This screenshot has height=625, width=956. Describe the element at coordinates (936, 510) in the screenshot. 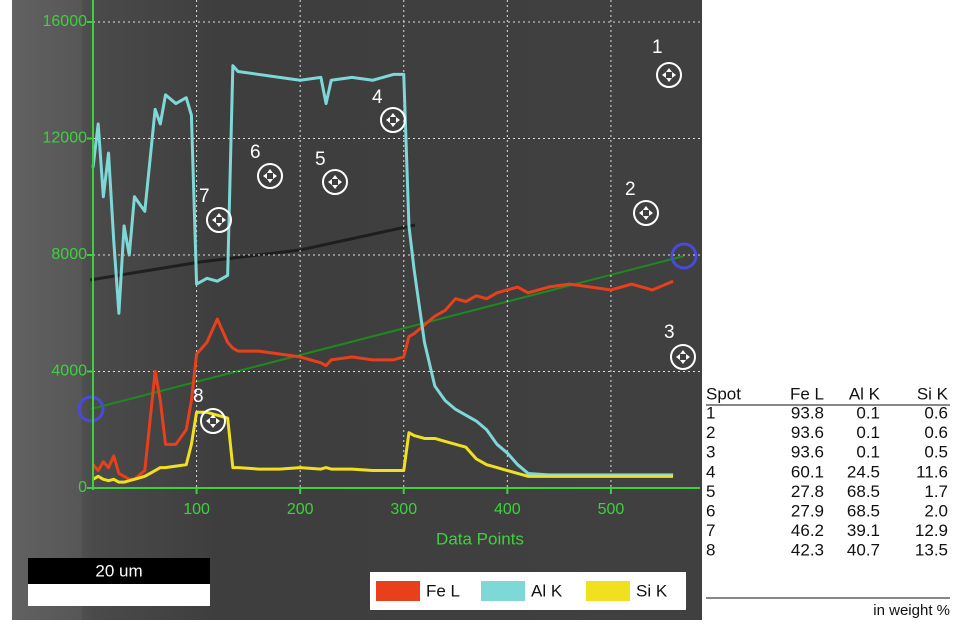

I see `table-cell: 2.0` at that location.